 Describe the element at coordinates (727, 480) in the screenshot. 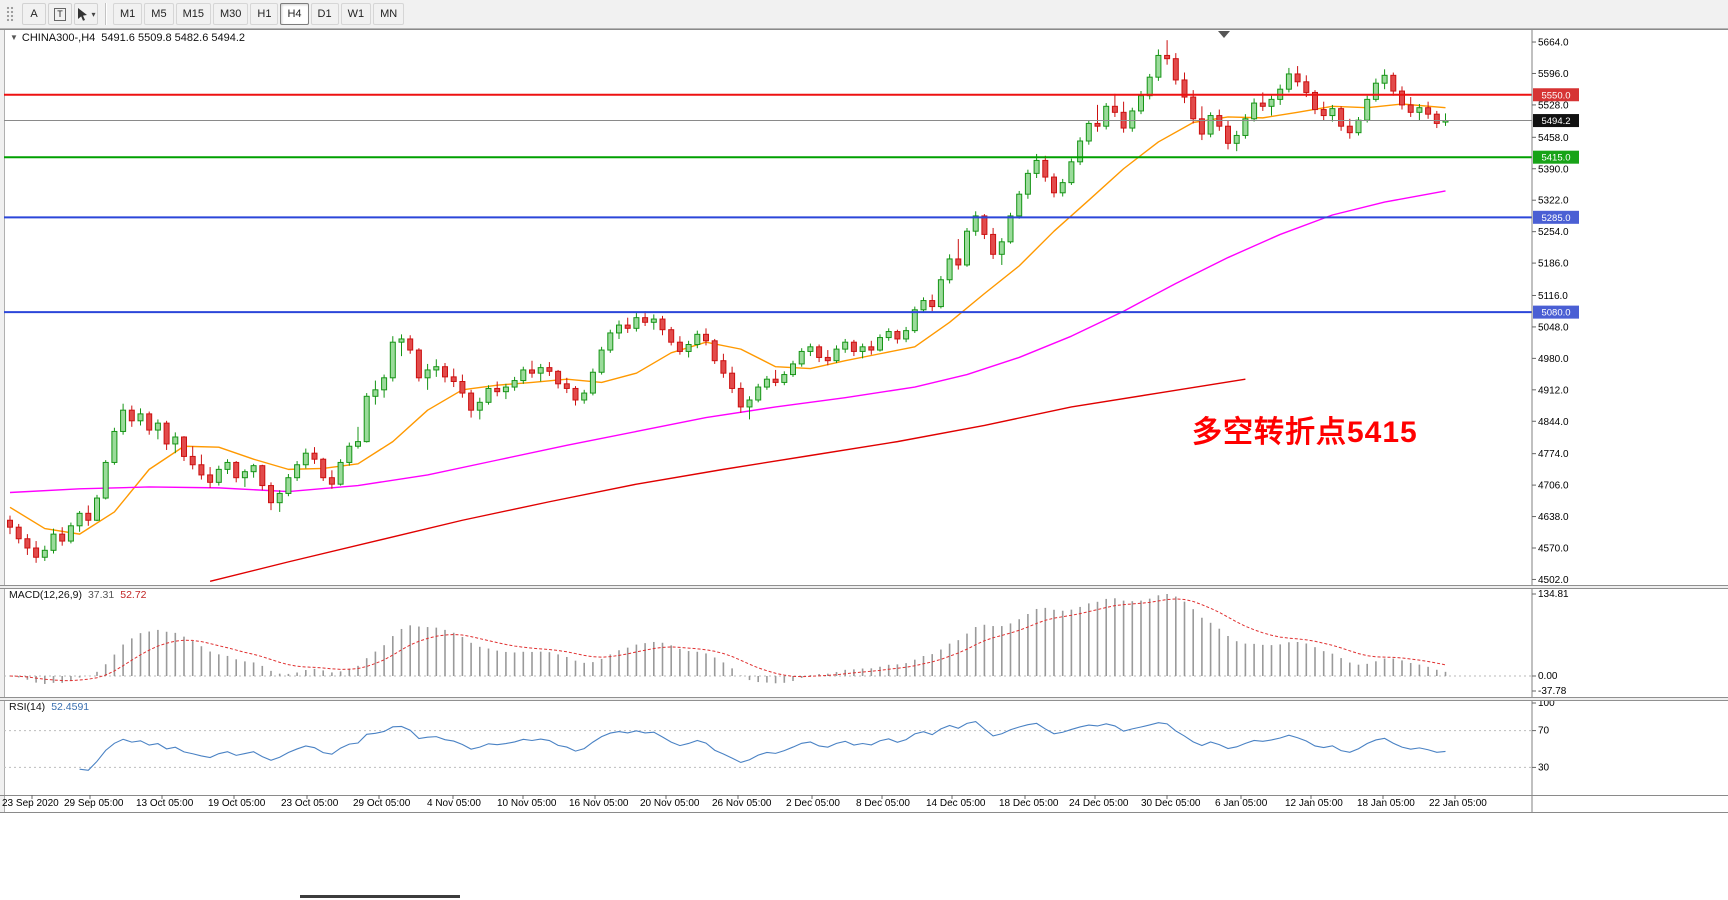

I see `ma-slow-red` at that location.